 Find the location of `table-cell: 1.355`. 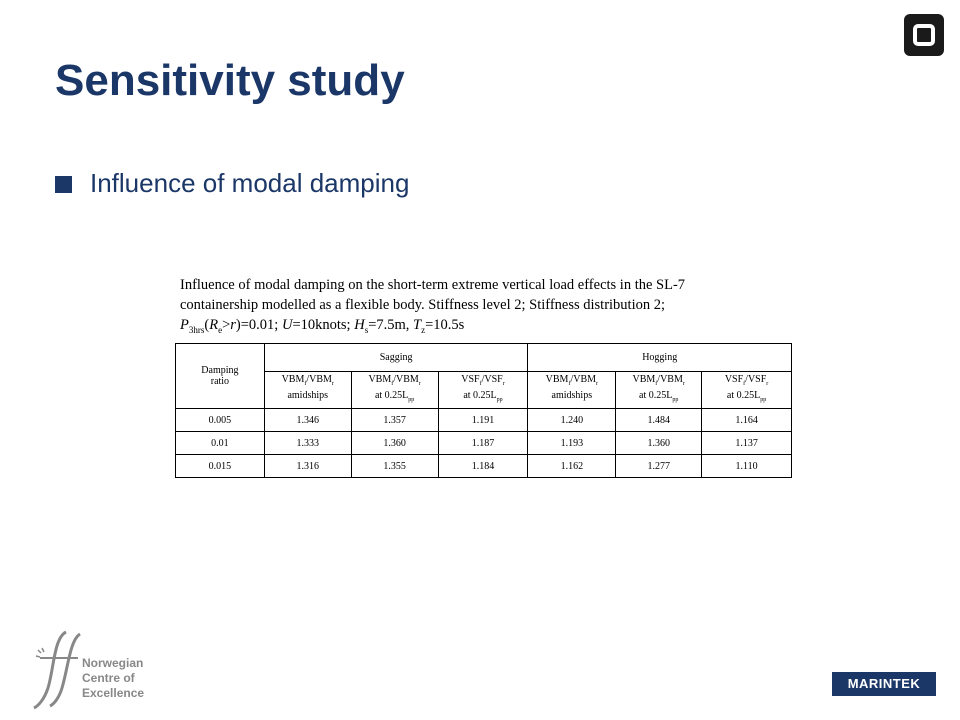

table-cell: 1.355 is located at coordinates (394, 466).